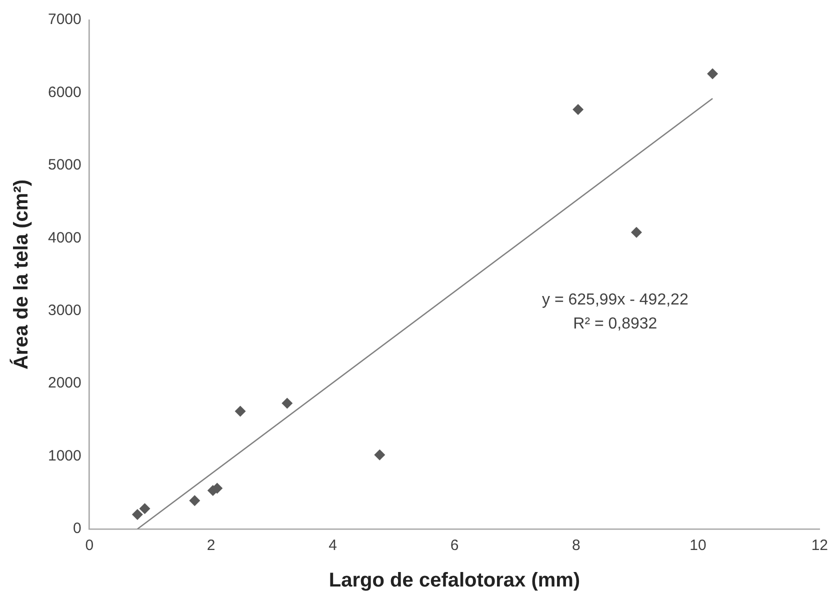 The image size is (836, 603). I want to click on y-tick-label: 5000, so click(65, 165).